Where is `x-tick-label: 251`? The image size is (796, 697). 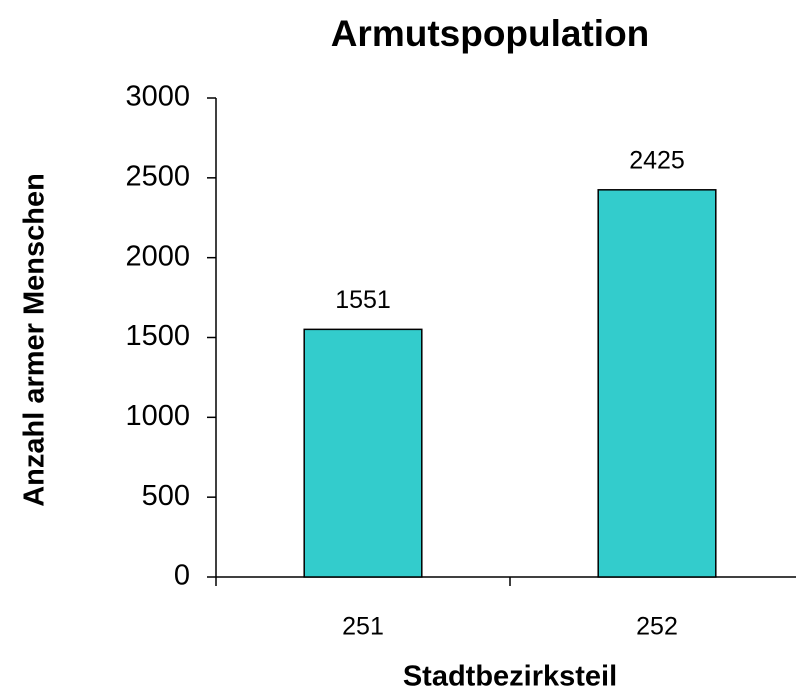
x-tick-label: 251 is located at coordinates (363, 627).